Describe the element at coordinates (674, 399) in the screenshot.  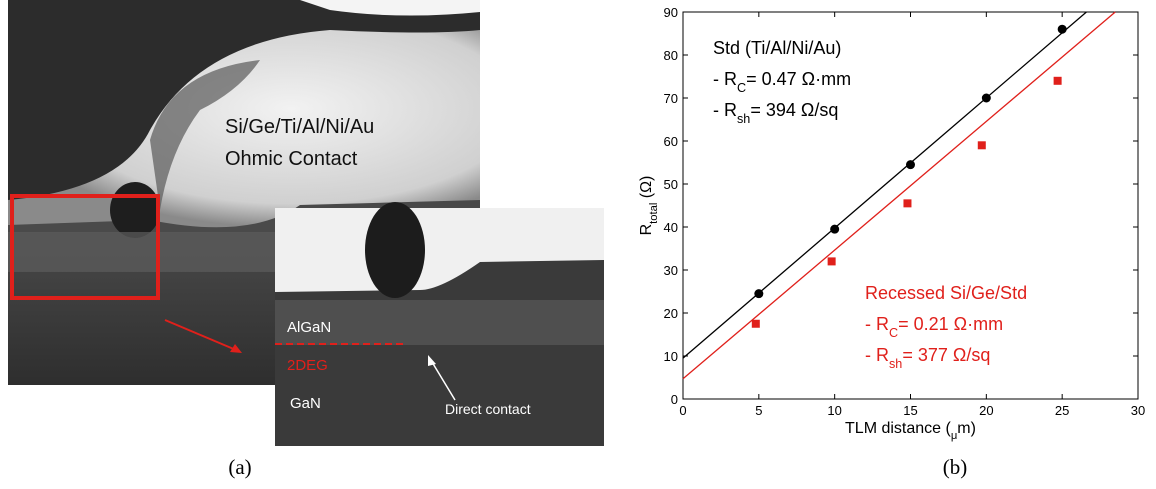
I see `y-tick-label: 0` at that location.